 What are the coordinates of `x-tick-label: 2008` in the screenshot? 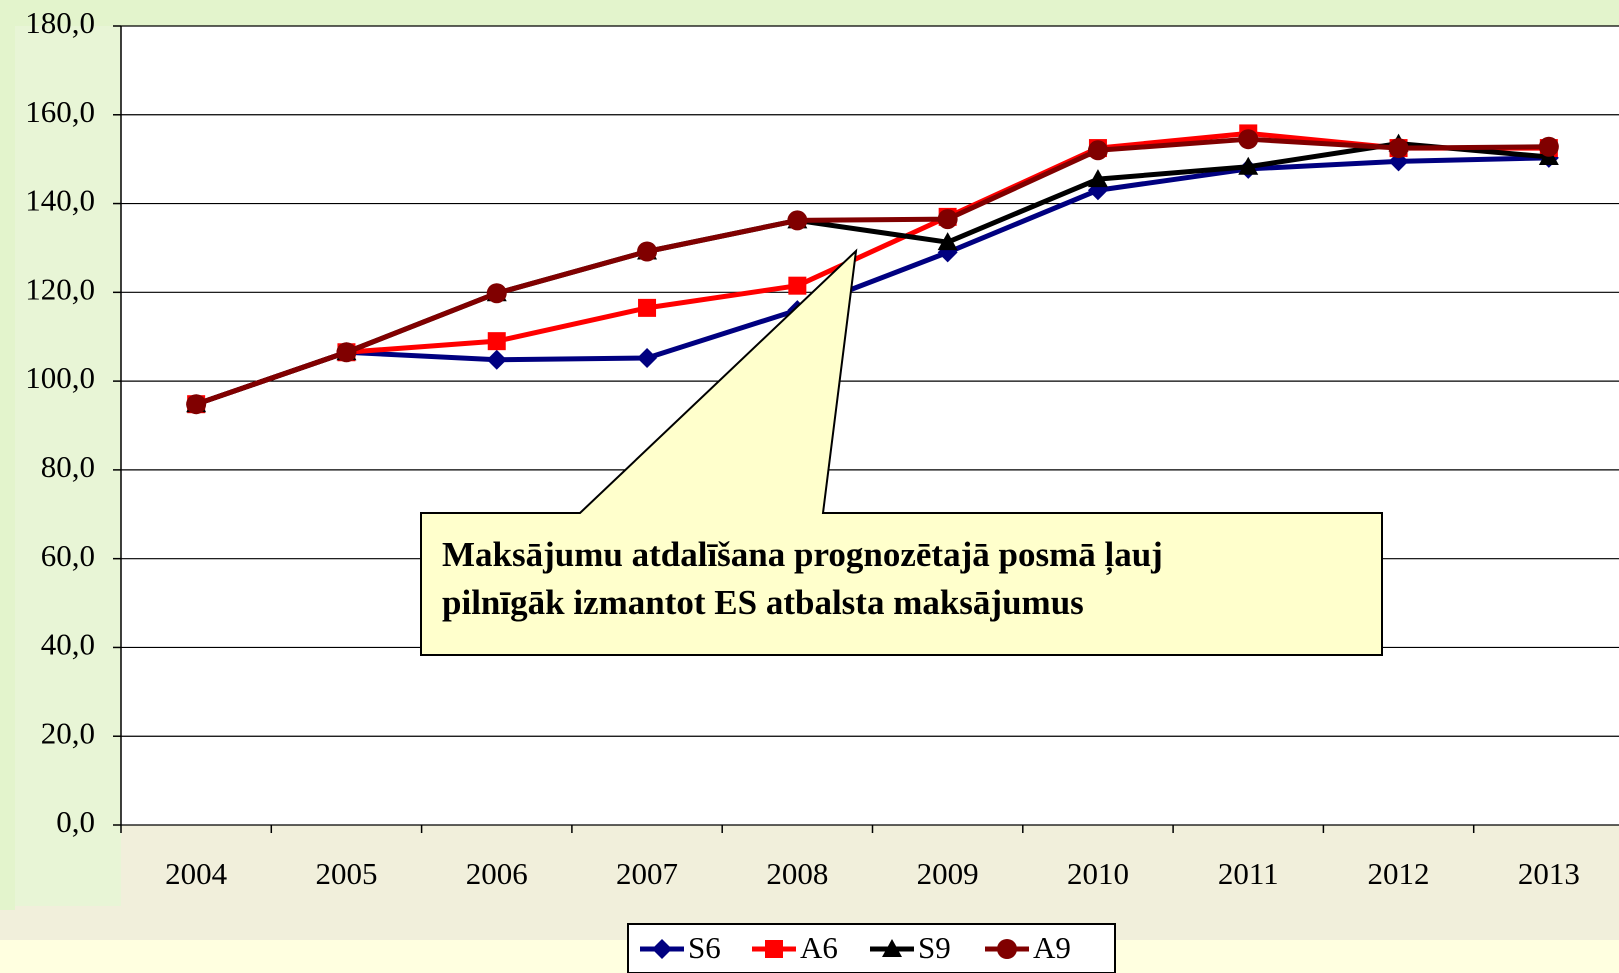 It's located at (797, 873).